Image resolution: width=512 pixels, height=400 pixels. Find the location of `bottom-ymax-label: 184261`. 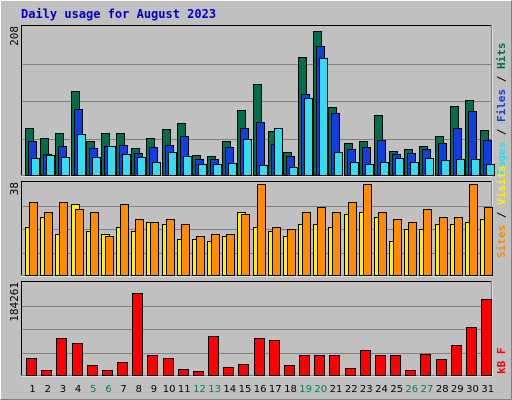

bottom-ymax-label: 184261 is located at coordinates (14, 302).